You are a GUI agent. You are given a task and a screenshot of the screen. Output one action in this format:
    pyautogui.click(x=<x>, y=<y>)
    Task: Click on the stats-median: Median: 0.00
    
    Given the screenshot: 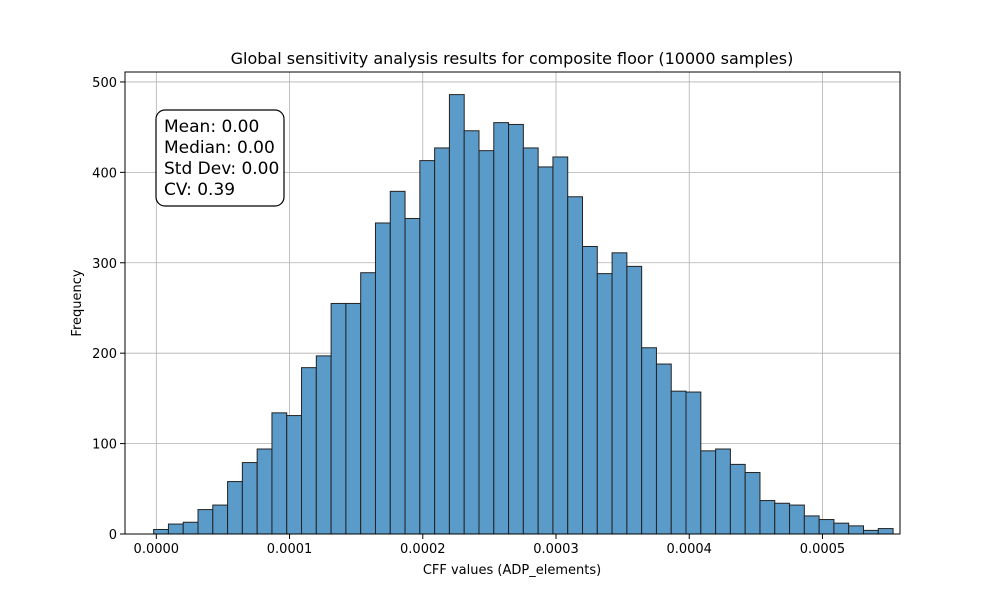 What is the action you would take?
    pyautogui.click(x=219, y=148)
    